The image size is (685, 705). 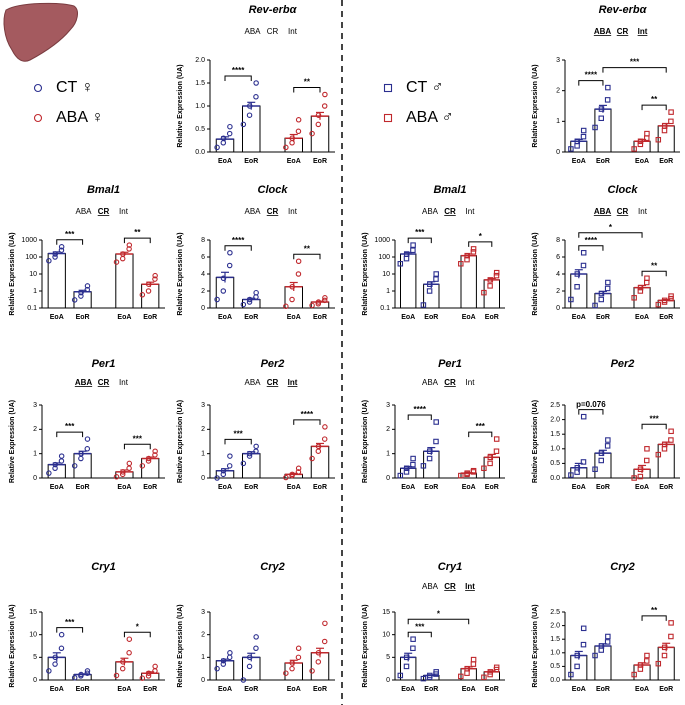 What do you see at coordinates (203, 257) in the screenshot?
I see `y-tick-label: 6` at bounding box center [203, 257].